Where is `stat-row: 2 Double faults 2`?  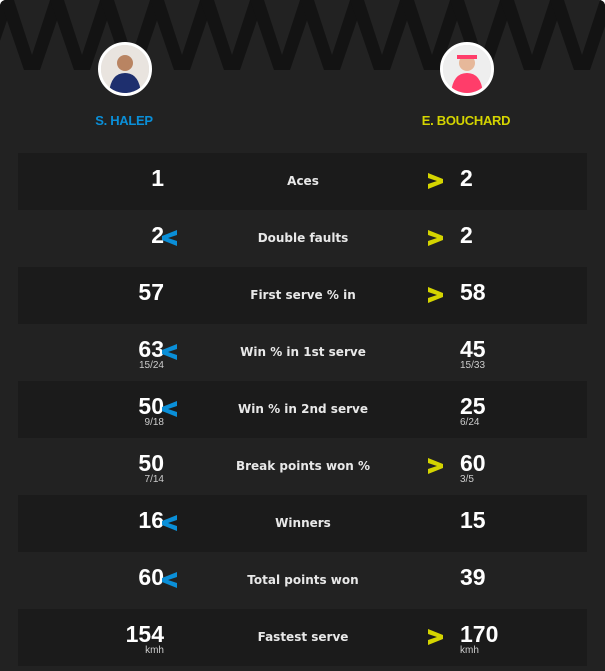 stat-row: 2 Double faults 2 is located at coordinates (302, 238).